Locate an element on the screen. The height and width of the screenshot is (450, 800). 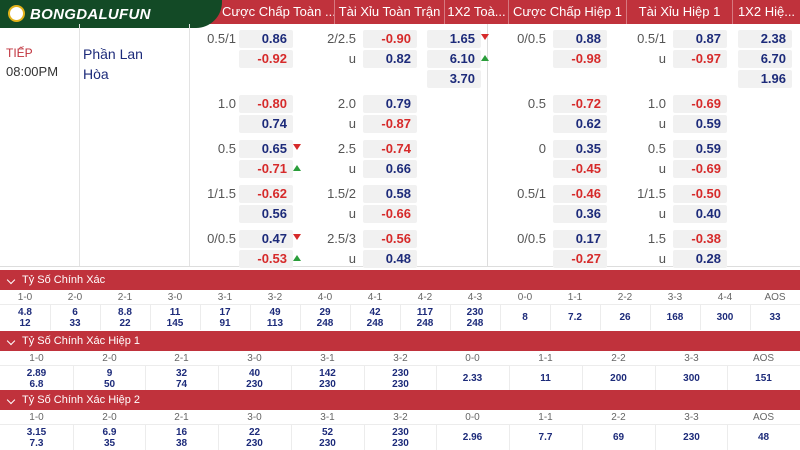
score-odd-home: 9 is located at coordinates (109, 373).